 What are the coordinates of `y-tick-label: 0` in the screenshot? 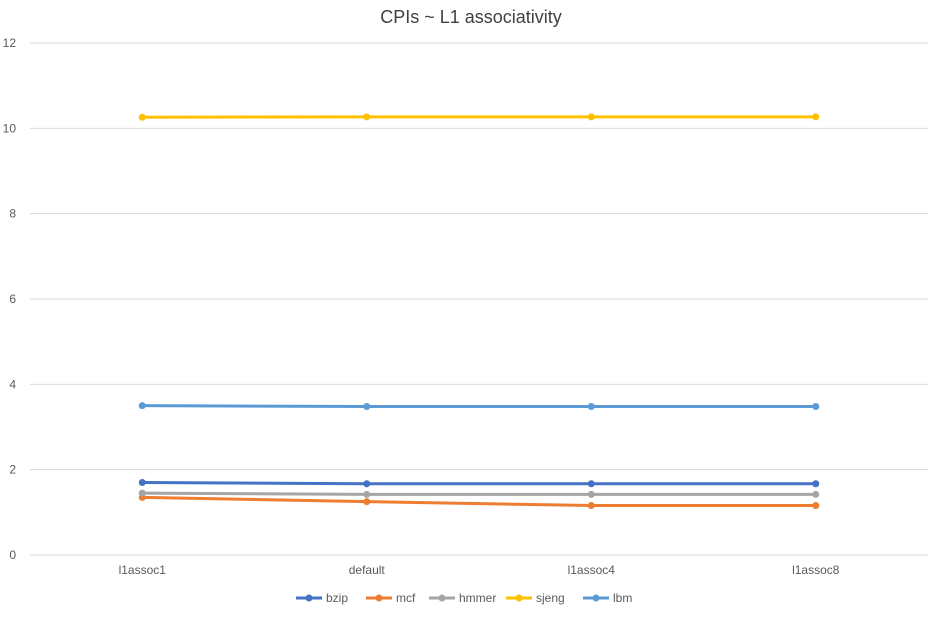 It's located at (12, 555).